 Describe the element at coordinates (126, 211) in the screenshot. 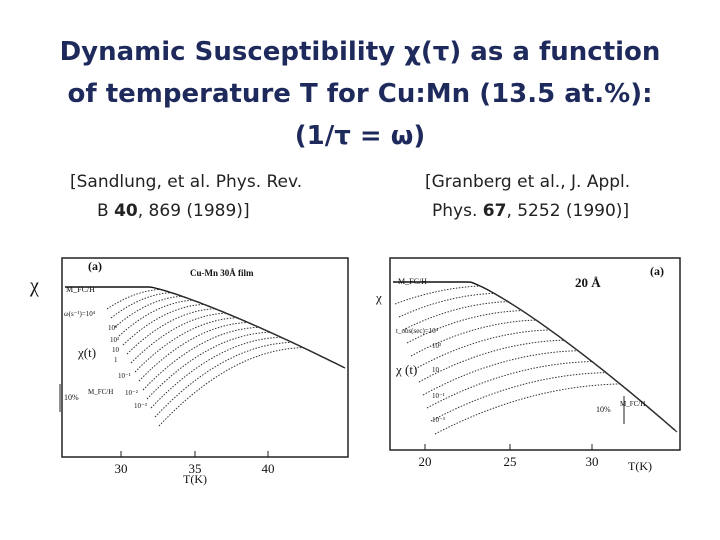

I see `ref-volume: 40` at that location.